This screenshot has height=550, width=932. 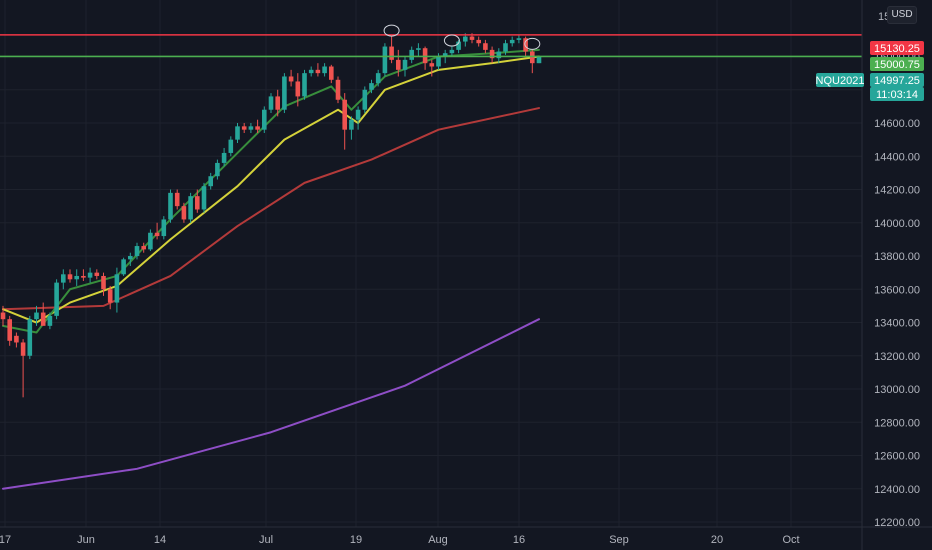 What do you see at coordinates (619, 540) in the screenshot?
I see `time-tick-label: Sep` at bounding box center [619, 540].